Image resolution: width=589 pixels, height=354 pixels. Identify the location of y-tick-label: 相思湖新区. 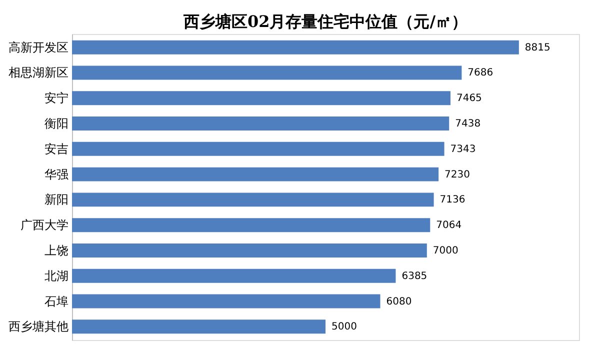
(38, 73).